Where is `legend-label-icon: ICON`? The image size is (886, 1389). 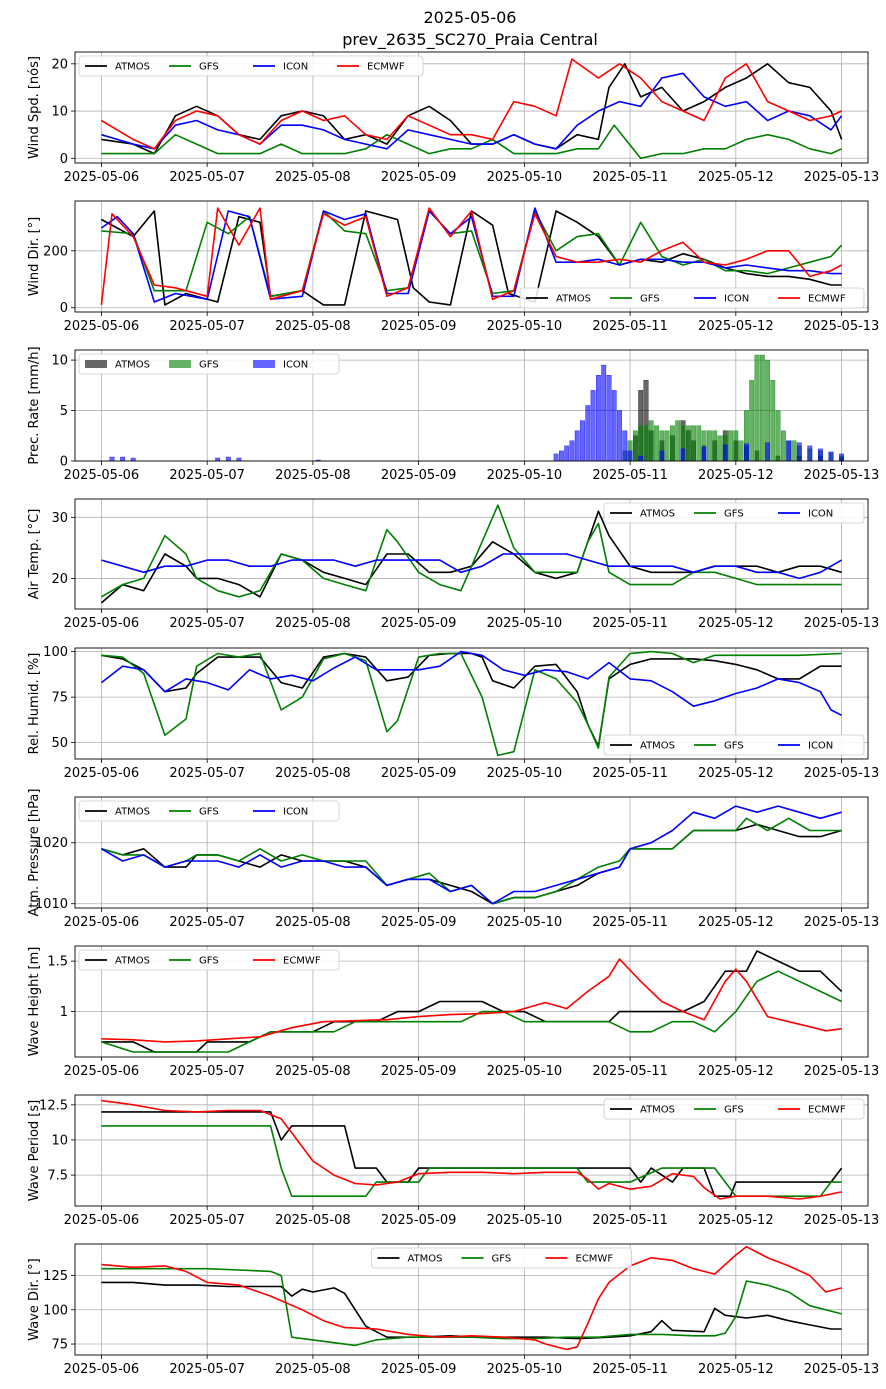
legend-label-icon: ICON is located at coordinates (820, 514).